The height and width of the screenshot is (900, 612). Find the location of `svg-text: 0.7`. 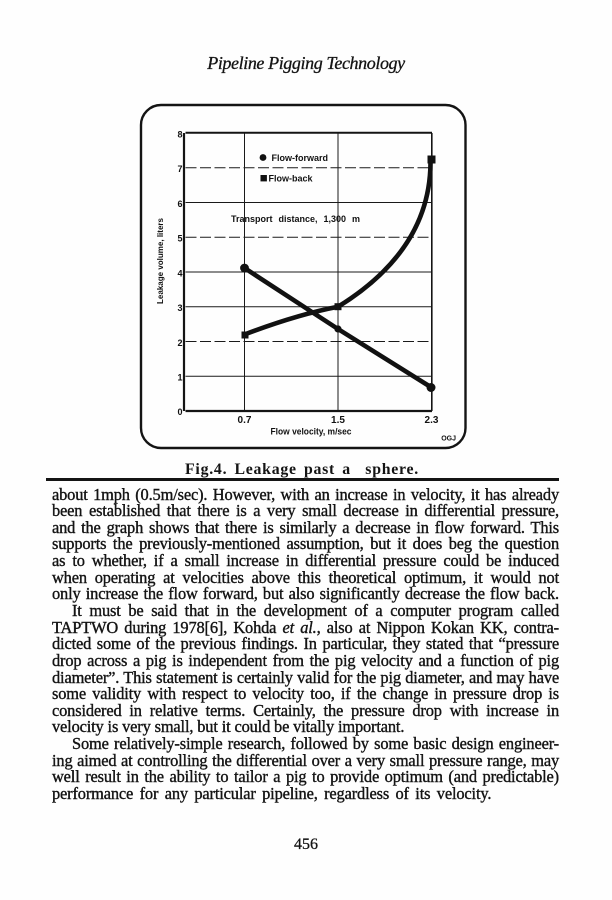

svg-text: 0.7 is located at coordinates (245, 420).